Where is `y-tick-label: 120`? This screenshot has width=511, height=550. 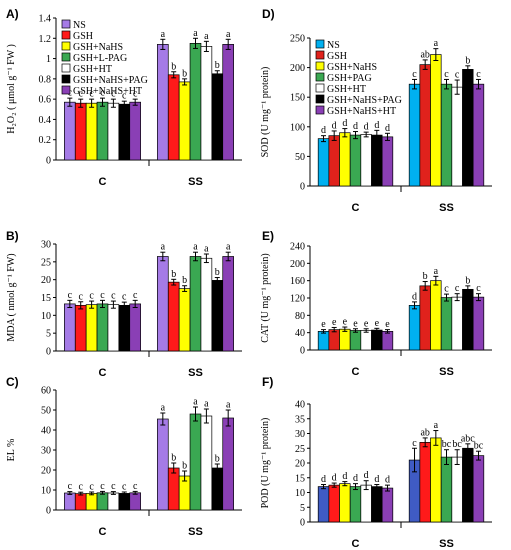 y-tick-label: 120 is located at coordinates (297, 299).